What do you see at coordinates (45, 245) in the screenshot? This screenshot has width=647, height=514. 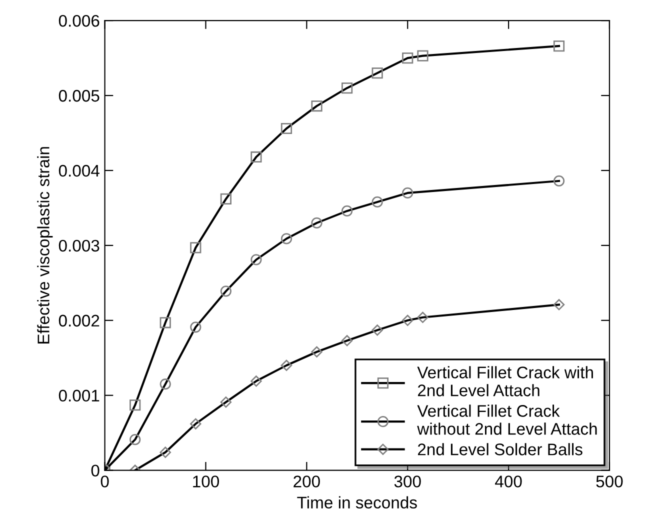 I see `y-axis-title: Effective viscoplastic strain` at bounding box center [45, 245].